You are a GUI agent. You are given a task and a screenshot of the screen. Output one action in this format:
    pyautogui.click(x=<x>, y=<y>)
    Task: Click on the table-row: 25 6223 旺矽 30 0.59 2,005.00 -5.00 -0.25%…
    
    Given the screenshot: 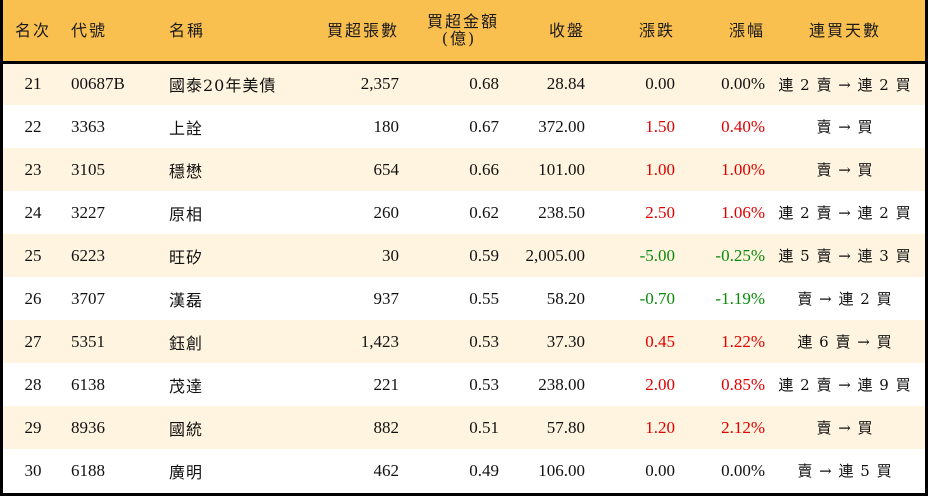 What is the action you would take?
    pyautogui.click(x=464, y=255)
    